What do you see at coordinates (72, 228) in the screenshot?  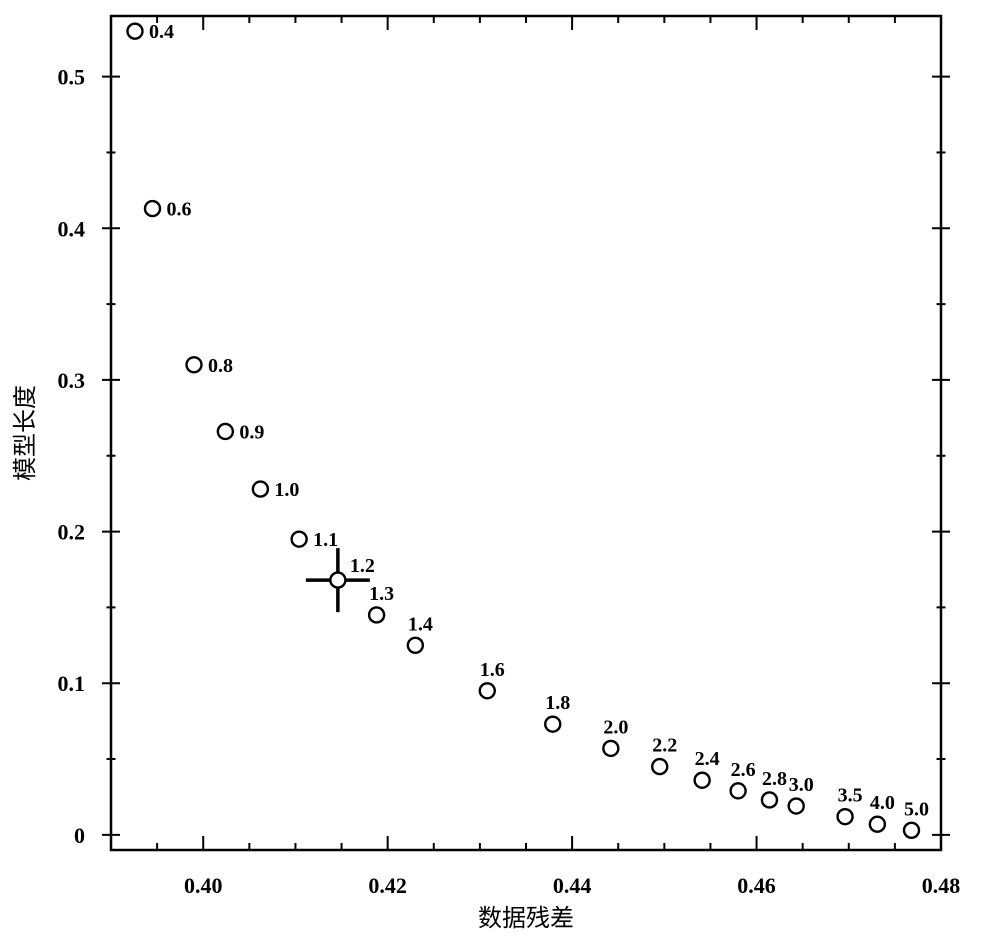 I see `y-tick-label: 0.4` at bounding box center [72, 228].